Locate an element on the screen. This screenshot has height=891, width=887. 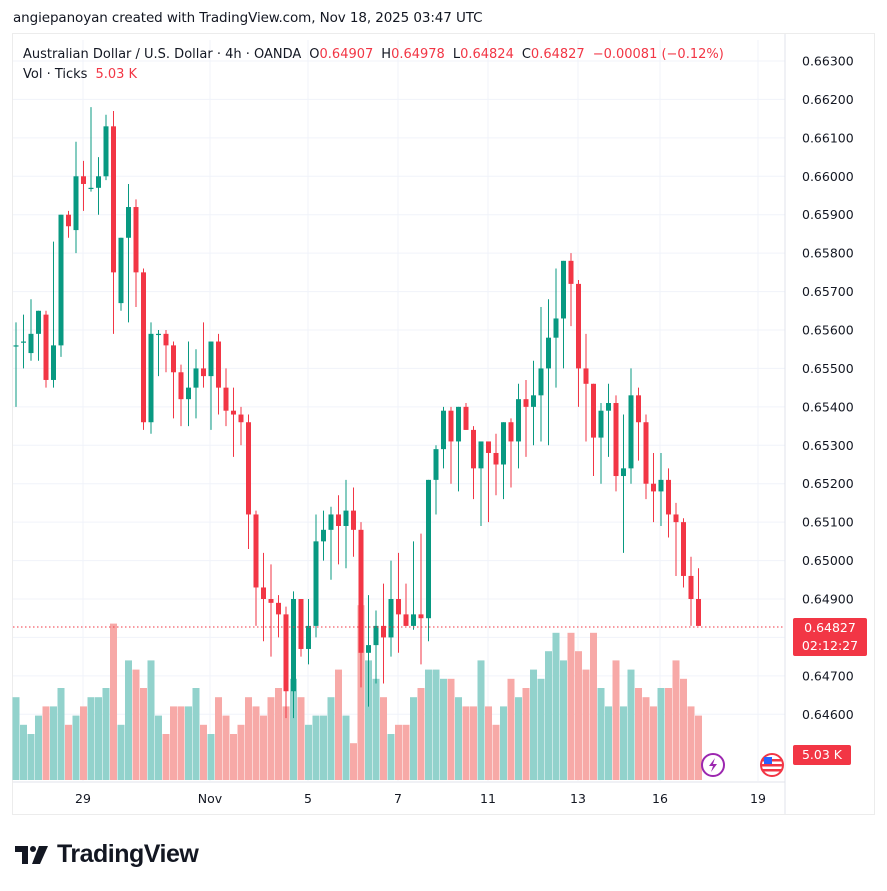
price-axis-label: 0.64900 is located at coordinates (828, 599).